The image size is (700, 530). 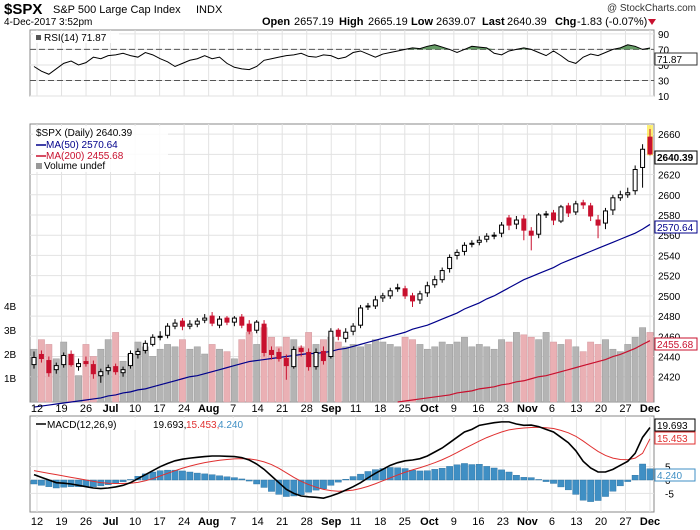 What do you see at coordinates (669, 358) in the screenshot?
I see `price-y-tick-label: 2440` at bounding box center [669, 358].